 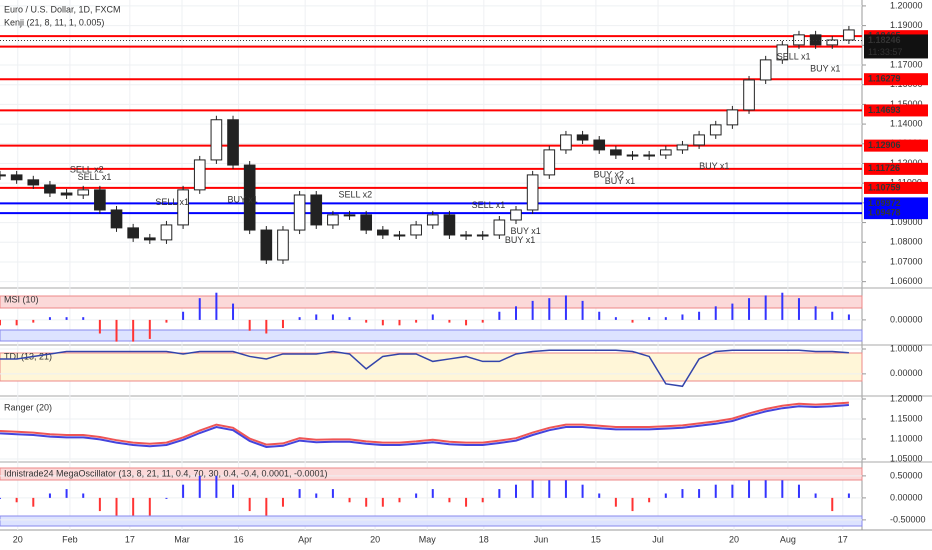 I want to click on x-tick-label: 20, so click(x=734, y=539).